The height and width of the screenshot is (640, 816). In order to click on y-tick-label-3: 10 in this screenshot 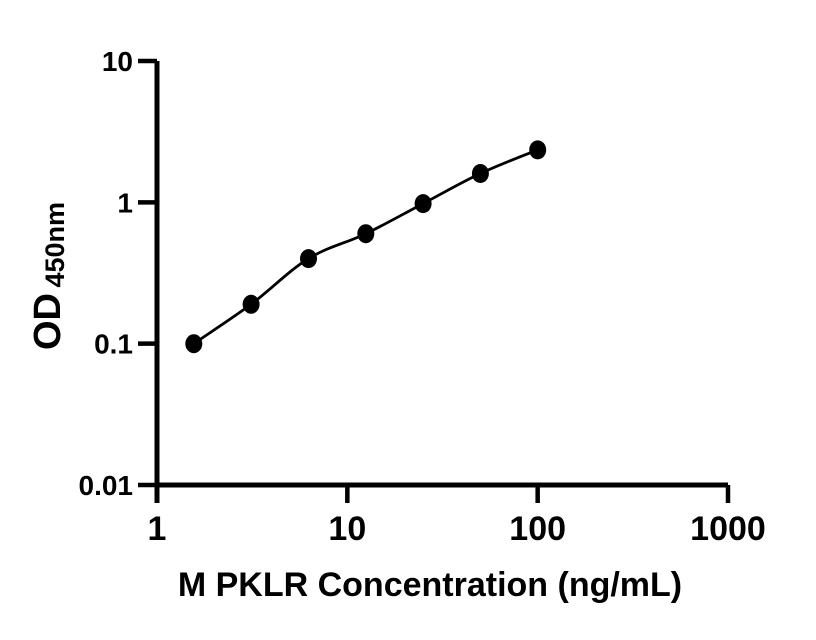, I will do `click(117, 61)`.